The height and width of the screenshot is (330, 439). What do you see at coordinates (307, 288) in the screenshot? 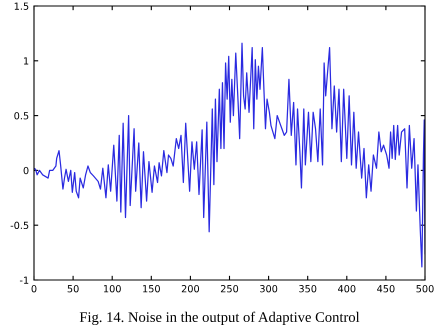
I see `x-tick-label: 350` at bounding box center [307, 288].